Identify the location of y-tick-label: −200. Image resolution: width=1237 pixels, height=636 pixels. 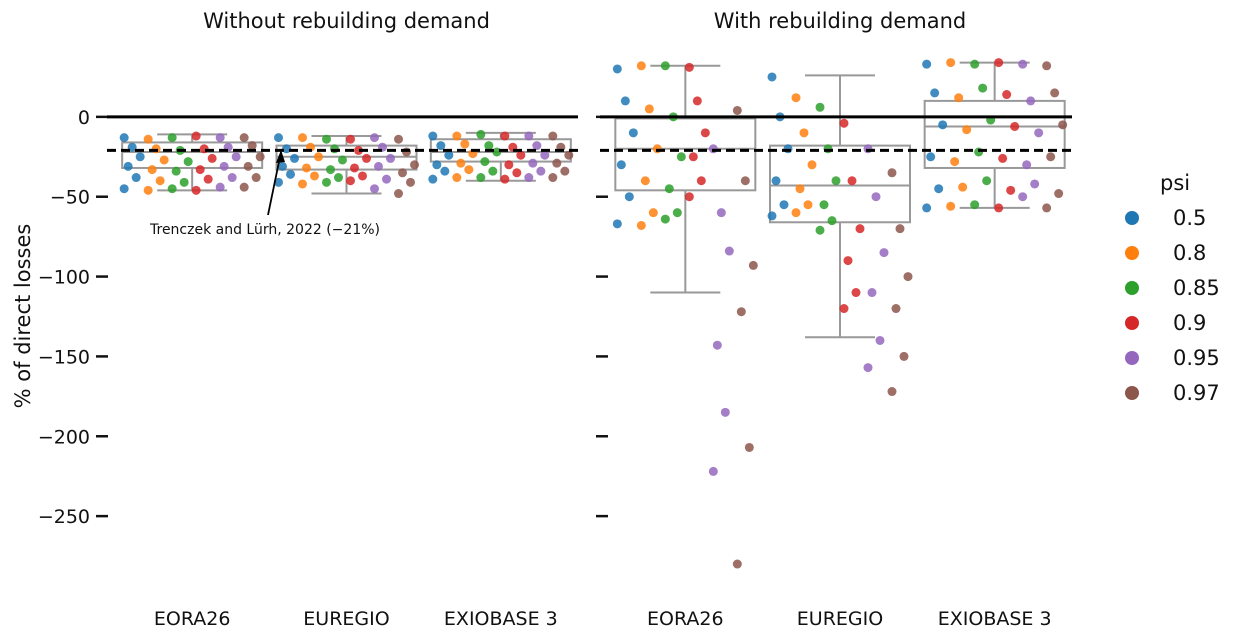
(64, 437).